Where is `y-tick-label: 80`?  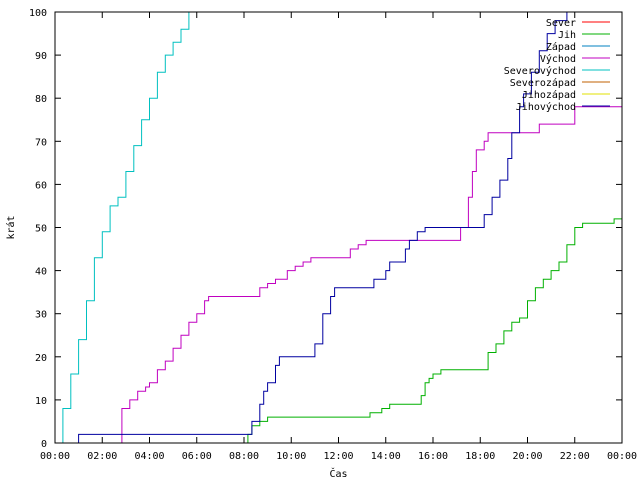
y-tick-label: 80 is located at coordinates (41, 99).